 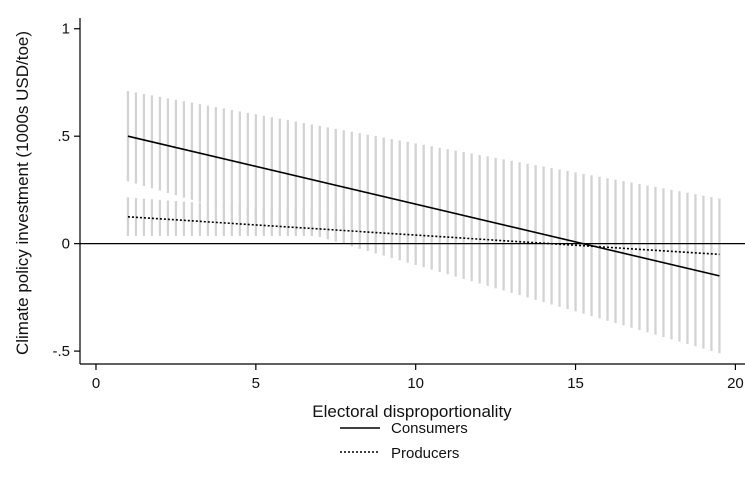 What do you see at coordinates (429, 428) in the screenshot?
I see `legend-label-consumers: Consumers` at bounding box center [429, 428].